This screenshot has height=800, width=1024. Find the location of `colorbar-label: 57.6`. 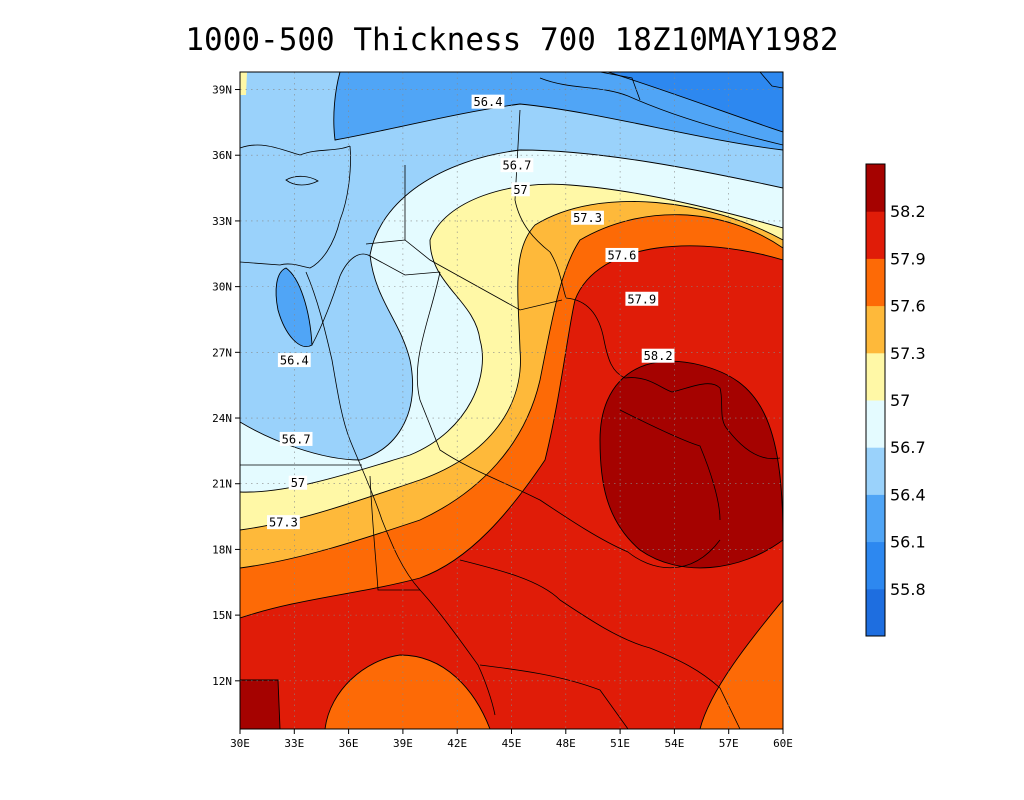

colorbar-label: 57.6 is located at coordinates (908, 306).